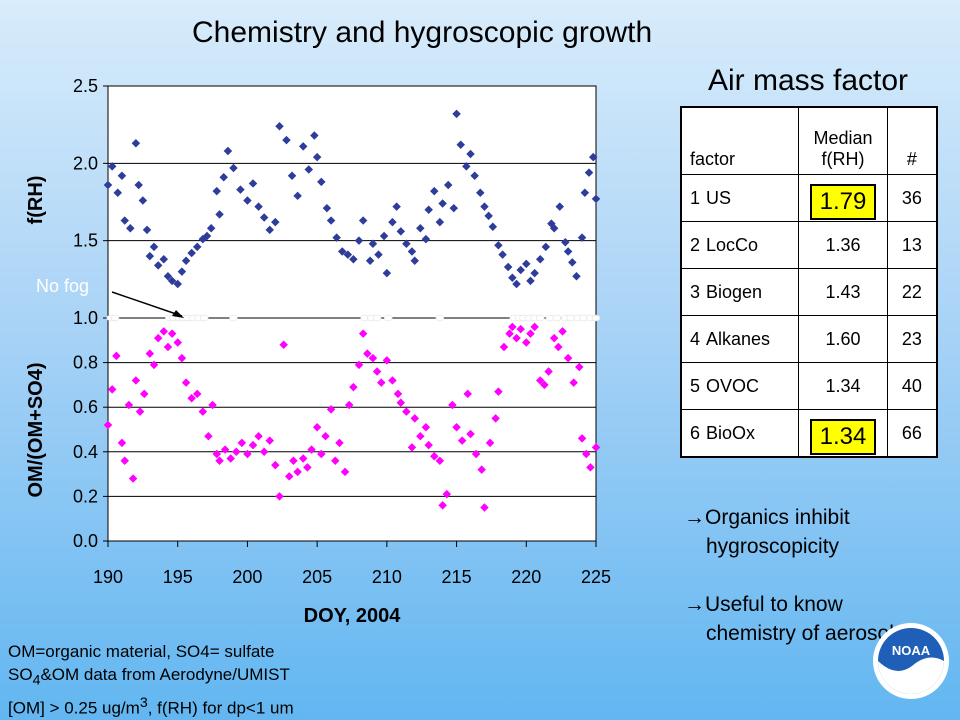  I want to click on y-tick-label: 0.0, so click(85, 541).